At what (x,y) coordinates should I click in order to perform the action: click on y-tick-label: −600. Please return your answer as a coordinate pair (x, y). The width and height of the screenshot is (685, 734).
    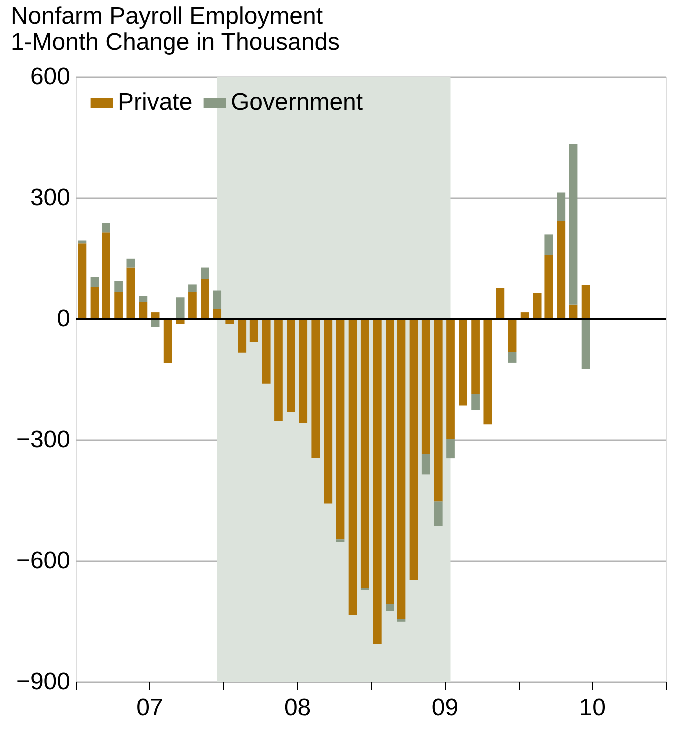
    Looking at the image, I should click on (43, 561).